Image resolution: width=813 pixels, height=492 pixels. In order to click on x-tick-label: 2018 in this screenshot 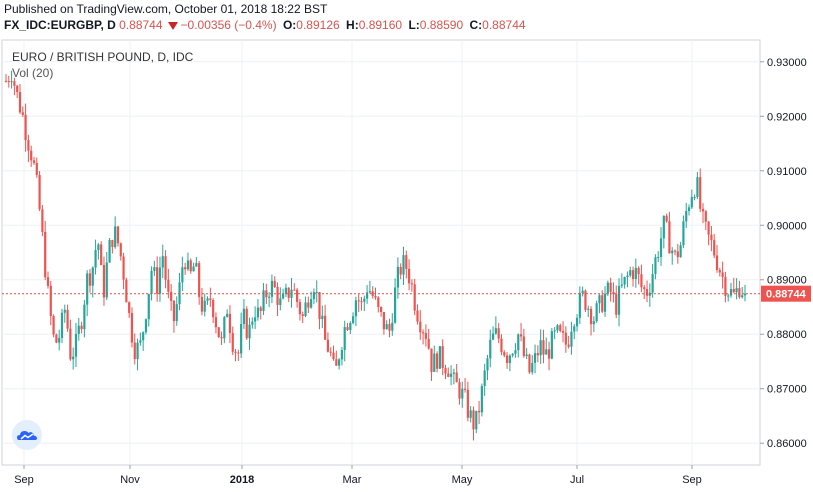, I will do `click(242, 480)`.